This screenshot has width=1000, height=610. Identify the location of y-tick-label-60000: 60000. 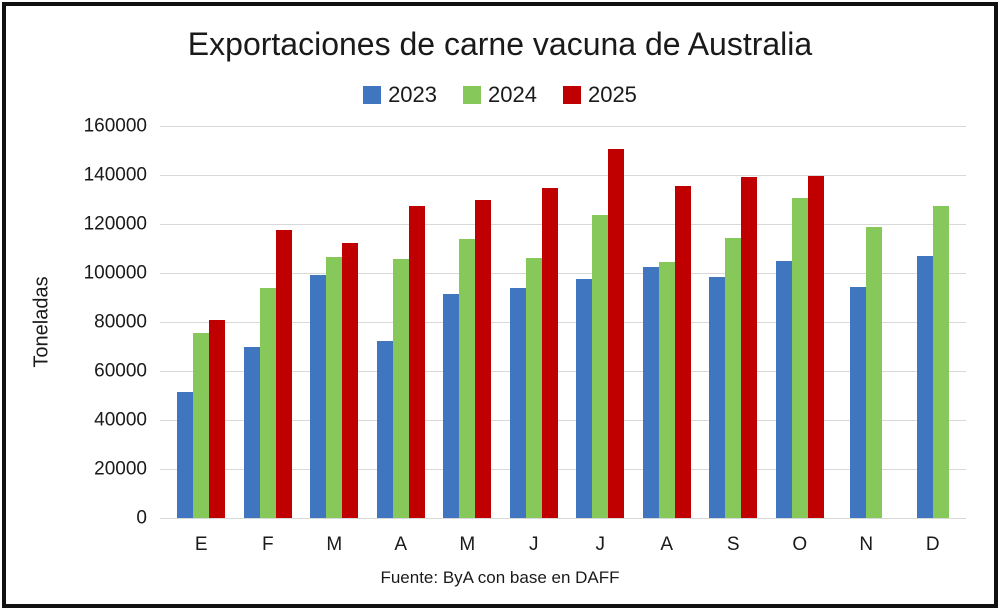
(120, 371).